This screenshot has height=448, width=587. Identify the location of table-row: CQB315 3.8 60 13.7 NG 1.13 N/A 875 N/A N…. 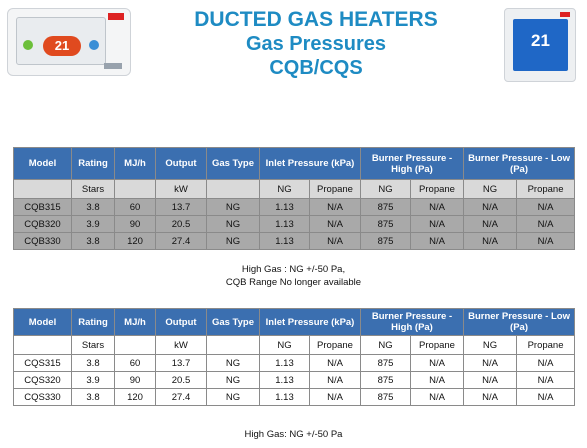
(294, 207).